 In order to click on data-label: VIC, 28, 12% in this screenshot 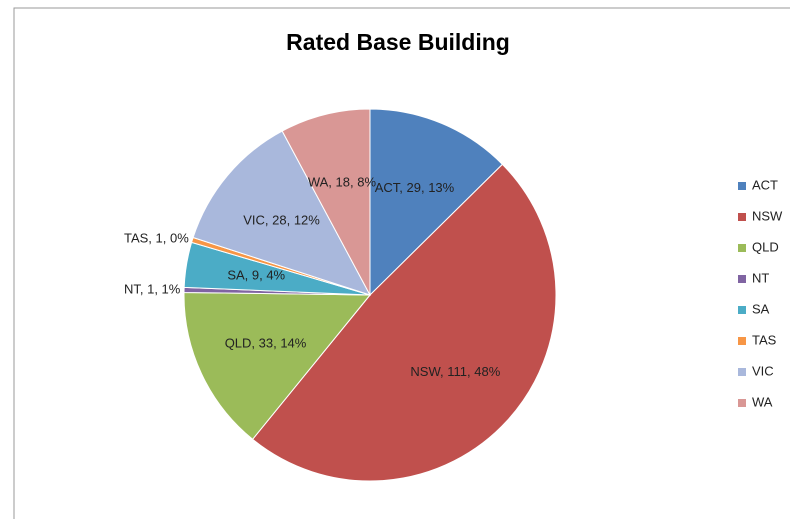, I will do `click(281, 219)`.